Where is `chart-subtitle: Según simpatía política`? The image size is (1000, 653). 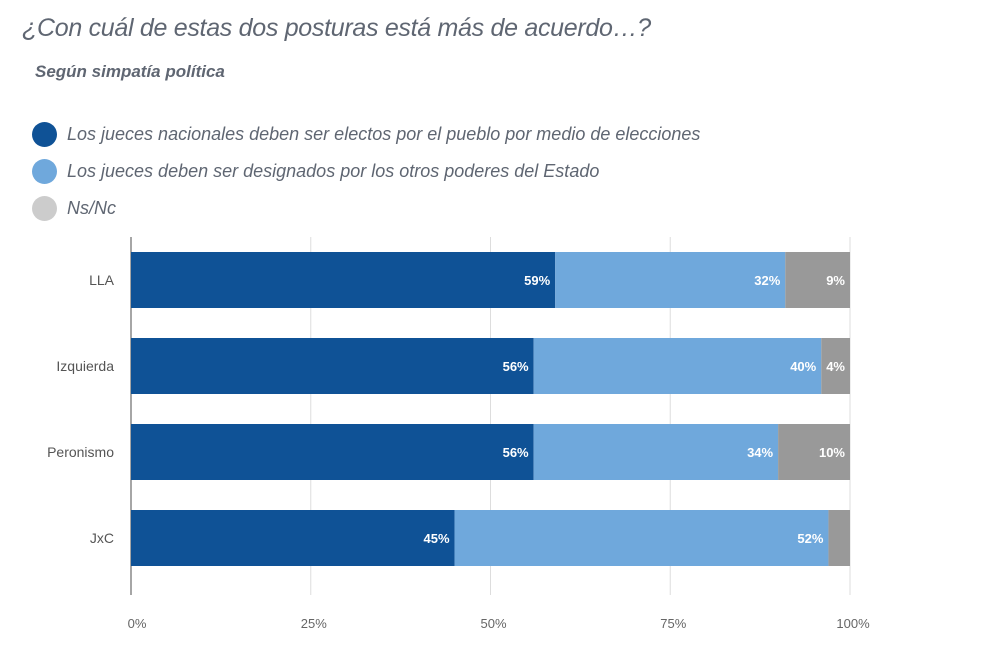 chart-subtitle: Según simpatía política is located at coordinates (130, 71).